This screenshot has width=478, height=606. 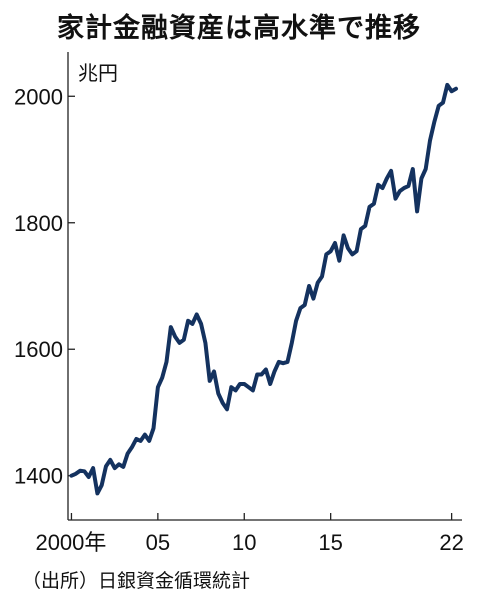 What do you see at coordinates (98, 73) in the screenshot?
I see `y-axis-unit-label: 兆円` at bounding box center [98, 73].